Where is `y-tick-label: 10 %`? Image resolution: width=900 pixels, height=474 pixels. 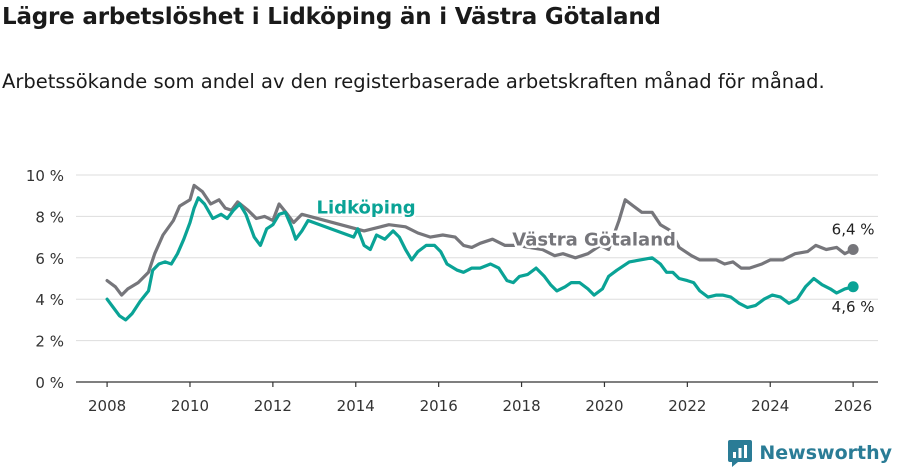 y-tick-label: 10 % is located at coordinates (45, 176).